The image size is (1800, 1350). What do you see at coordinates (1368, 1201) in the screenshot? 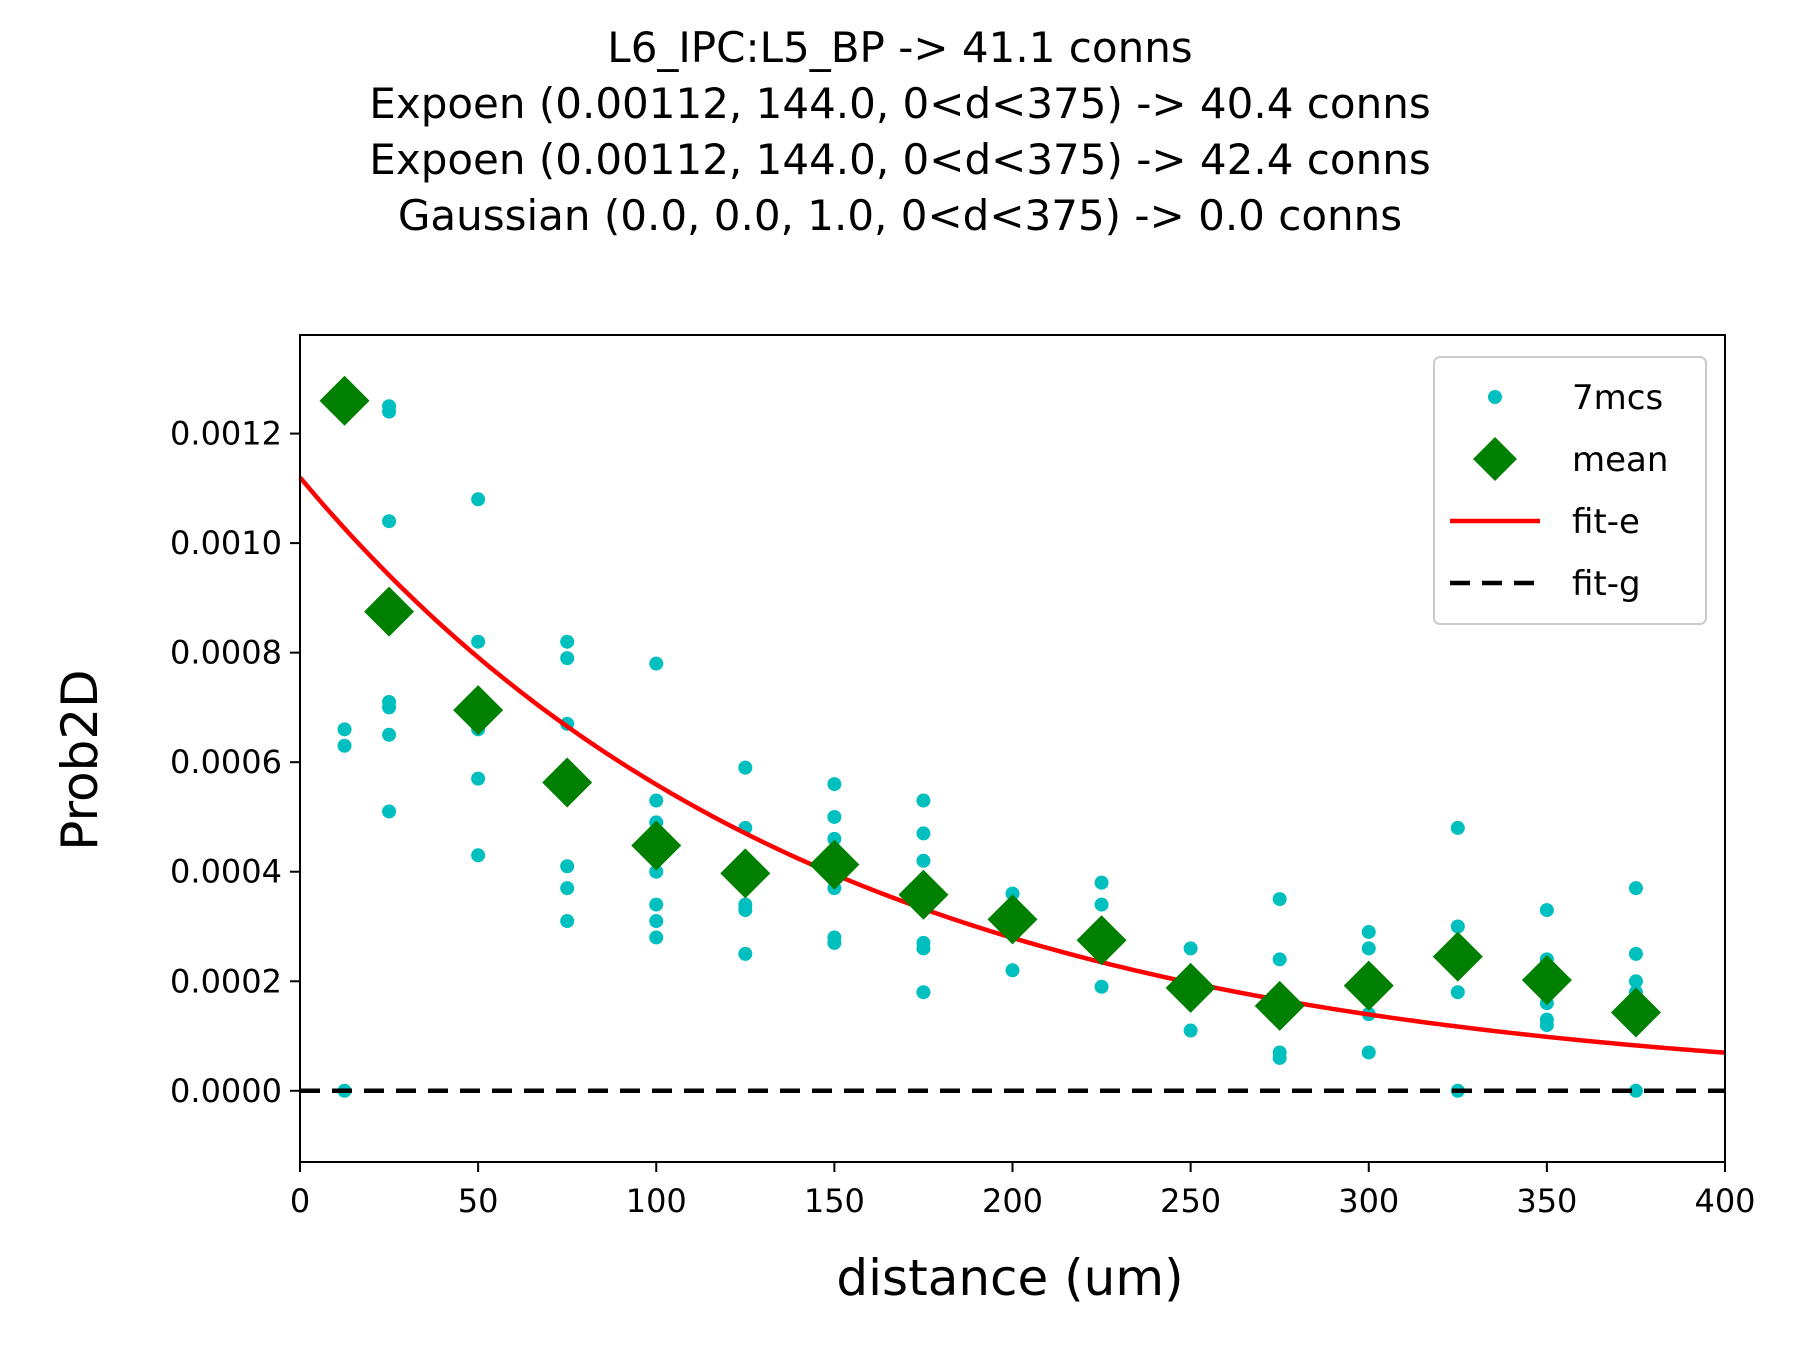
I see `x-tick-label: 300` at bounding box center [1368, 1201].